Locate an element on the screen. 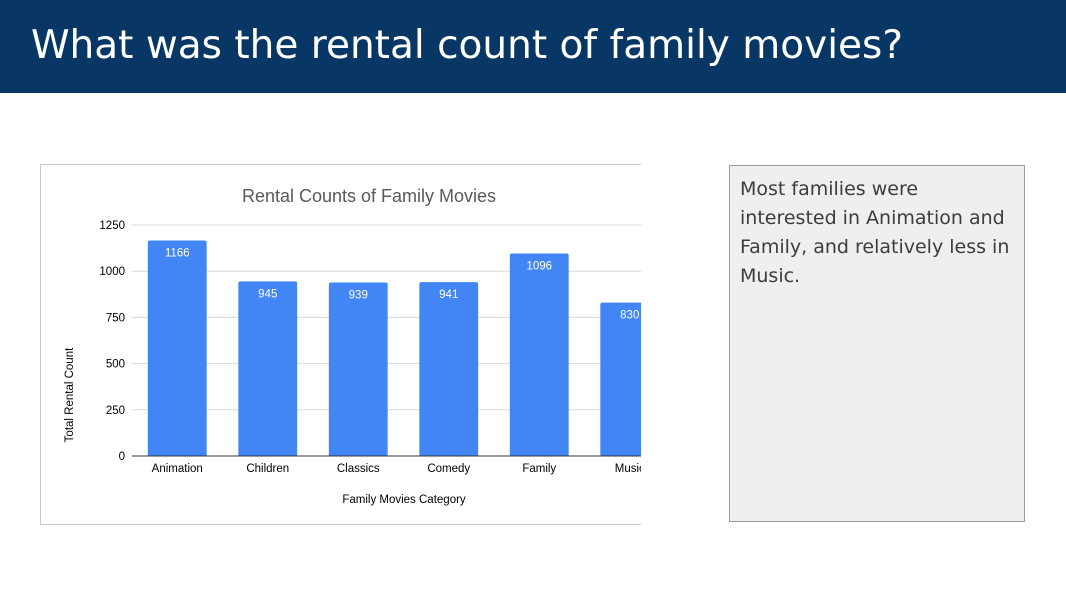 The image size is (1066, 600). x-tick-label: Family is located at coordinates (539, 469).